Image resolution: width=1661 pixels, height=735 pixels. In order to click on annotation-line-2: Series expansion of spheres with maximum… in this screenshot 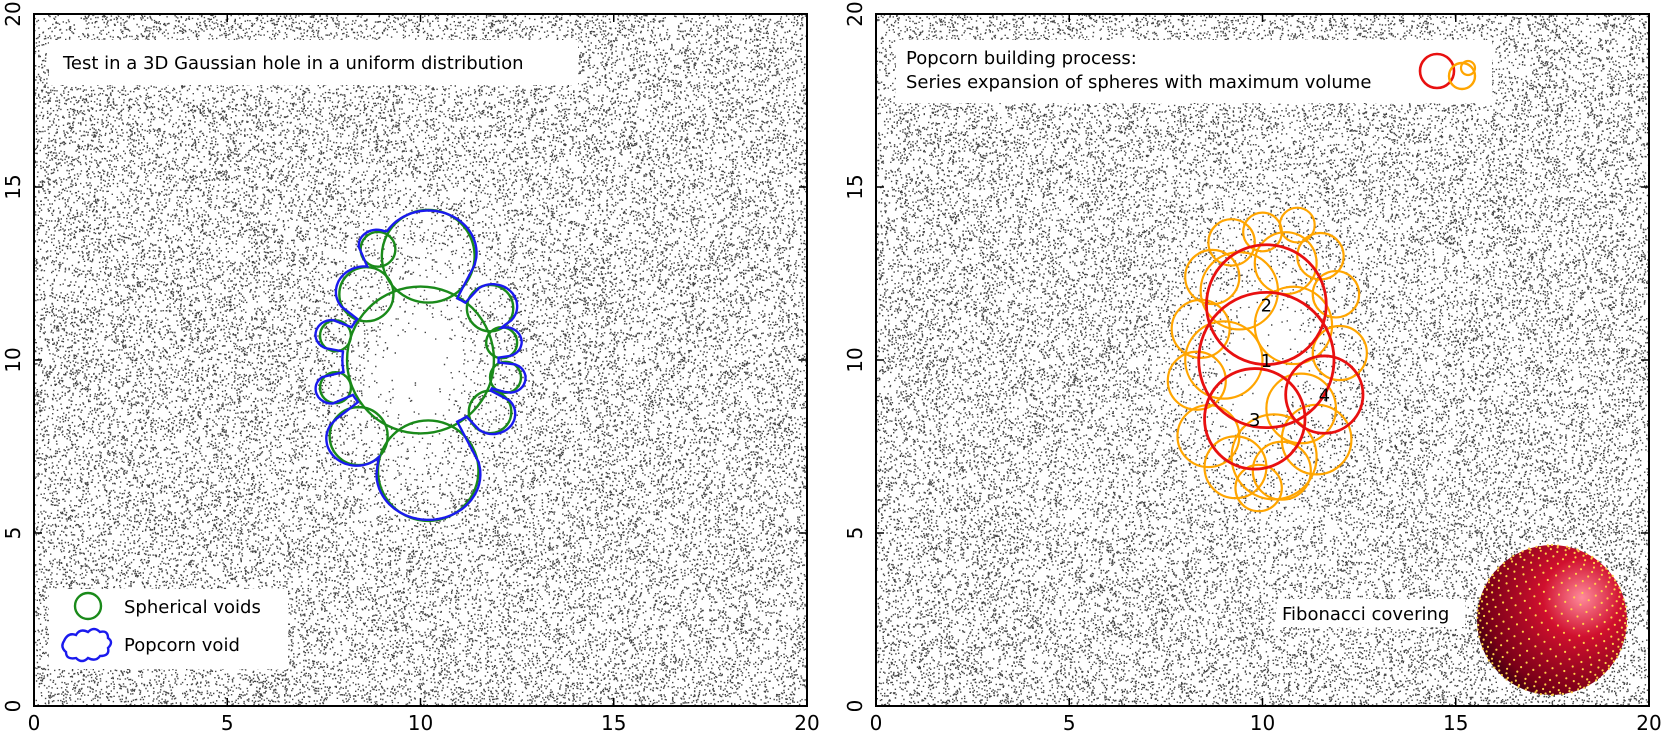, I will do `click(1138, 82)`.